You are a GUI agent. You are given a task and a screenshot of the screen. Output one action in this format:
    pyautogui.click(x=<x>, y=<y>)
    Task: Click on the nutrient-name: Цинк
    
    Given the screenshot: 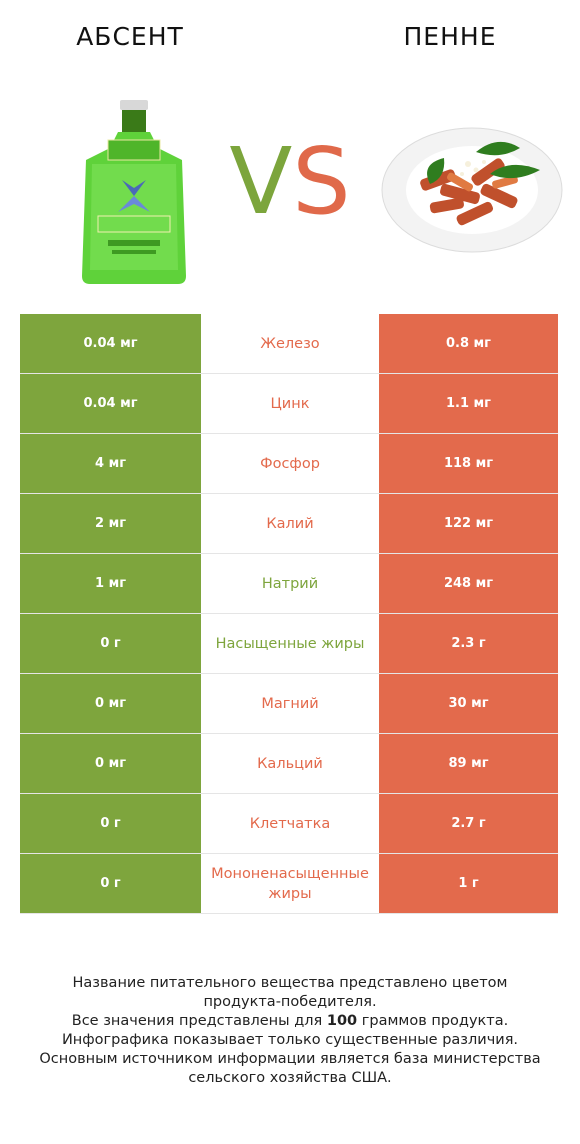 What is the action you would take?
    pyautogui.click(x=290, y=403)
    